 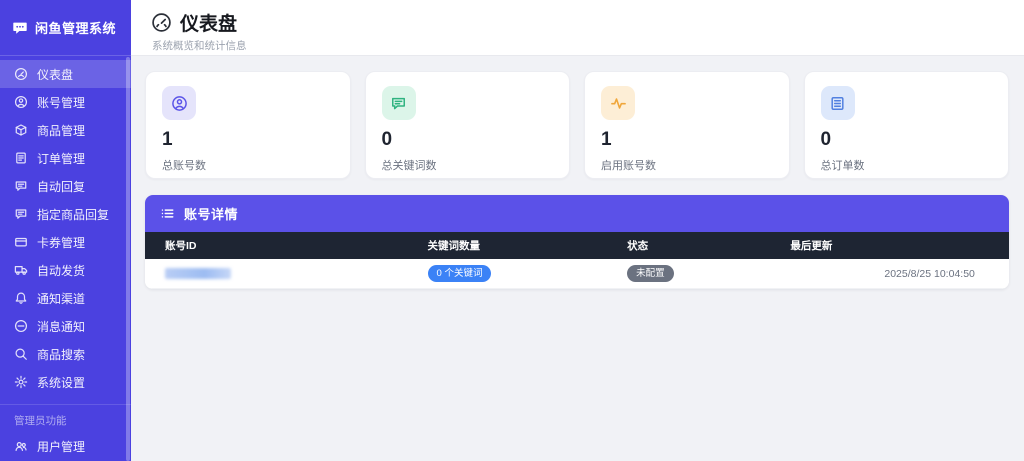 I want to click on sidebar-nav: 仪表盘 账号管理 商品管理 订单管理 自动回复 指定商品回复 卡券管理 自动发, so click(x=65, y=258).